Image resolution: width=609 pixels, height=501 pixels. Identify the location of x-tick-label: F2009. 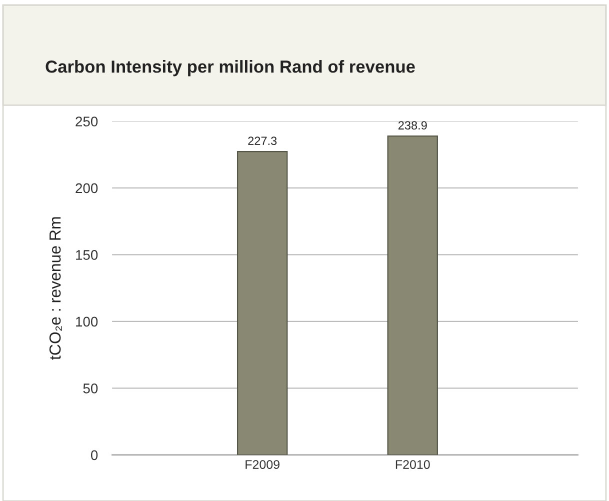
(263, 464).